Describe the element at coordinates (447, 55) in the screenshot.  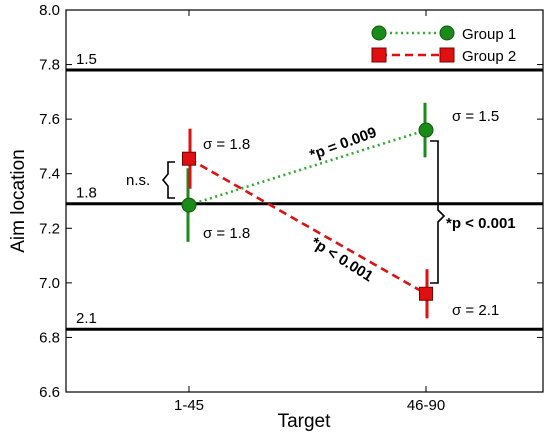
I see `legend-group2-marker-right` at that location.